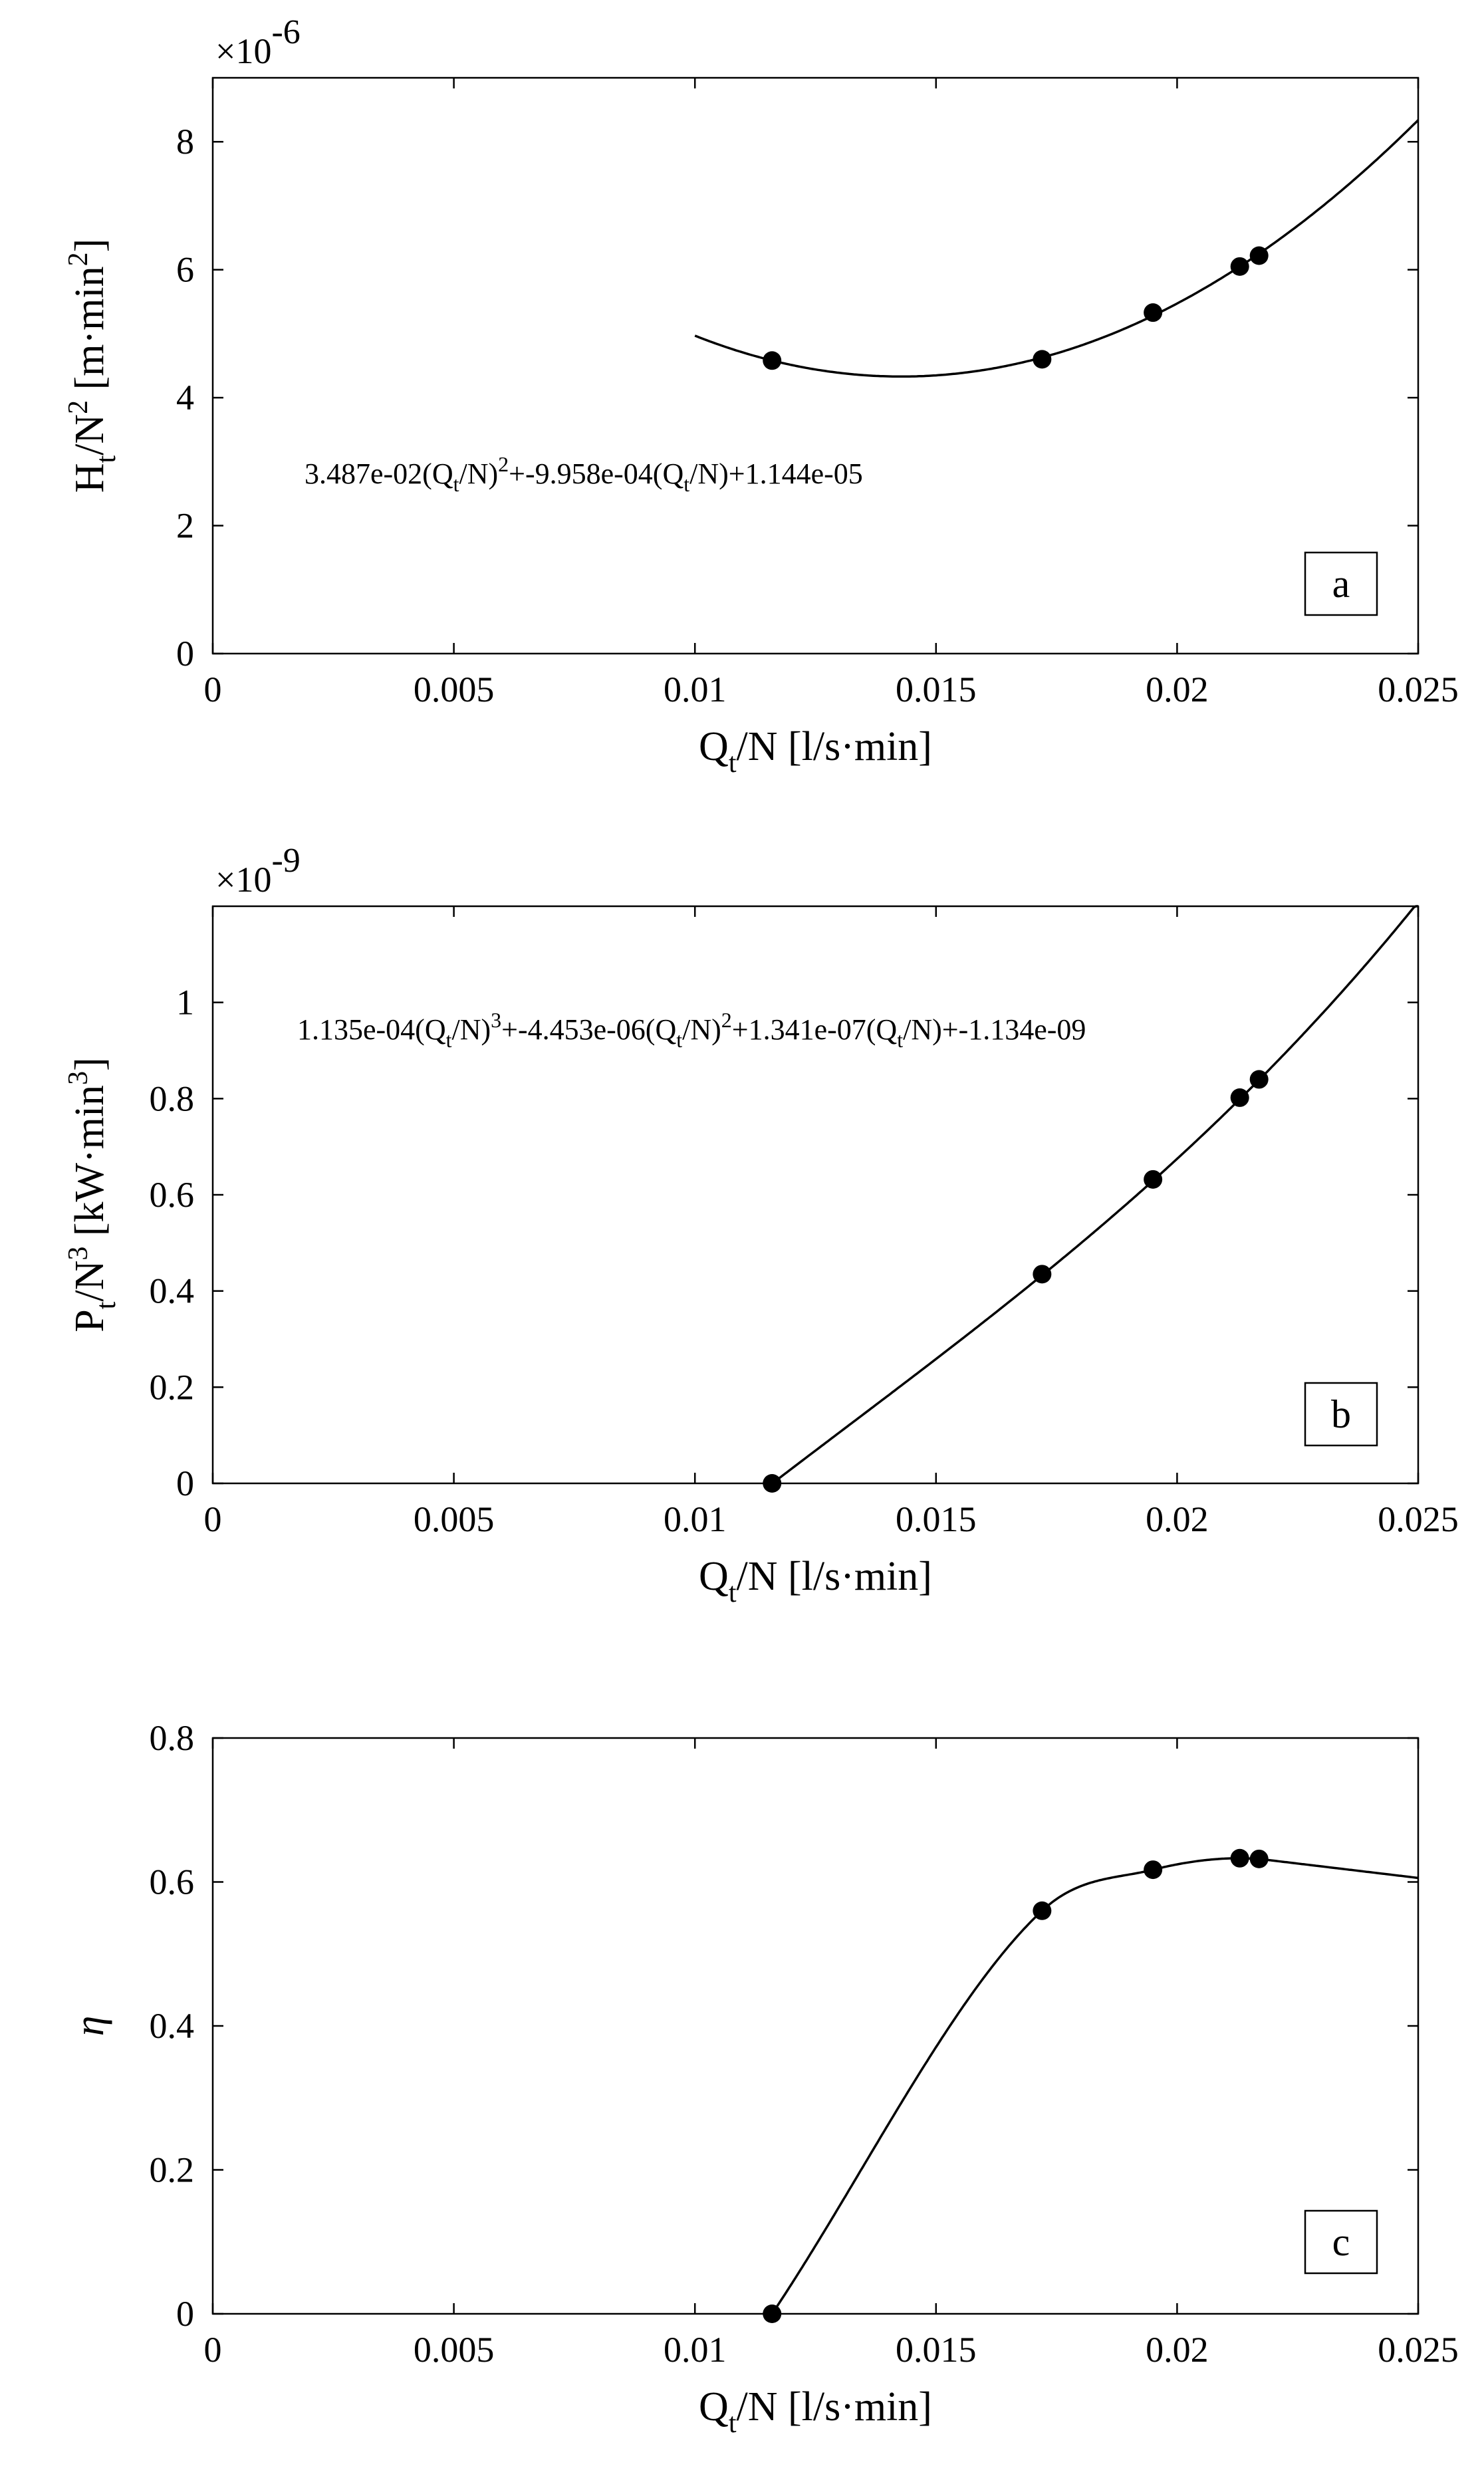 This screenshot has height=2490, width=1484. Describe the element at coordinates (258, 871) in the screenshot. I see `axis-multiplier: ×10⁻⁹` at that location.